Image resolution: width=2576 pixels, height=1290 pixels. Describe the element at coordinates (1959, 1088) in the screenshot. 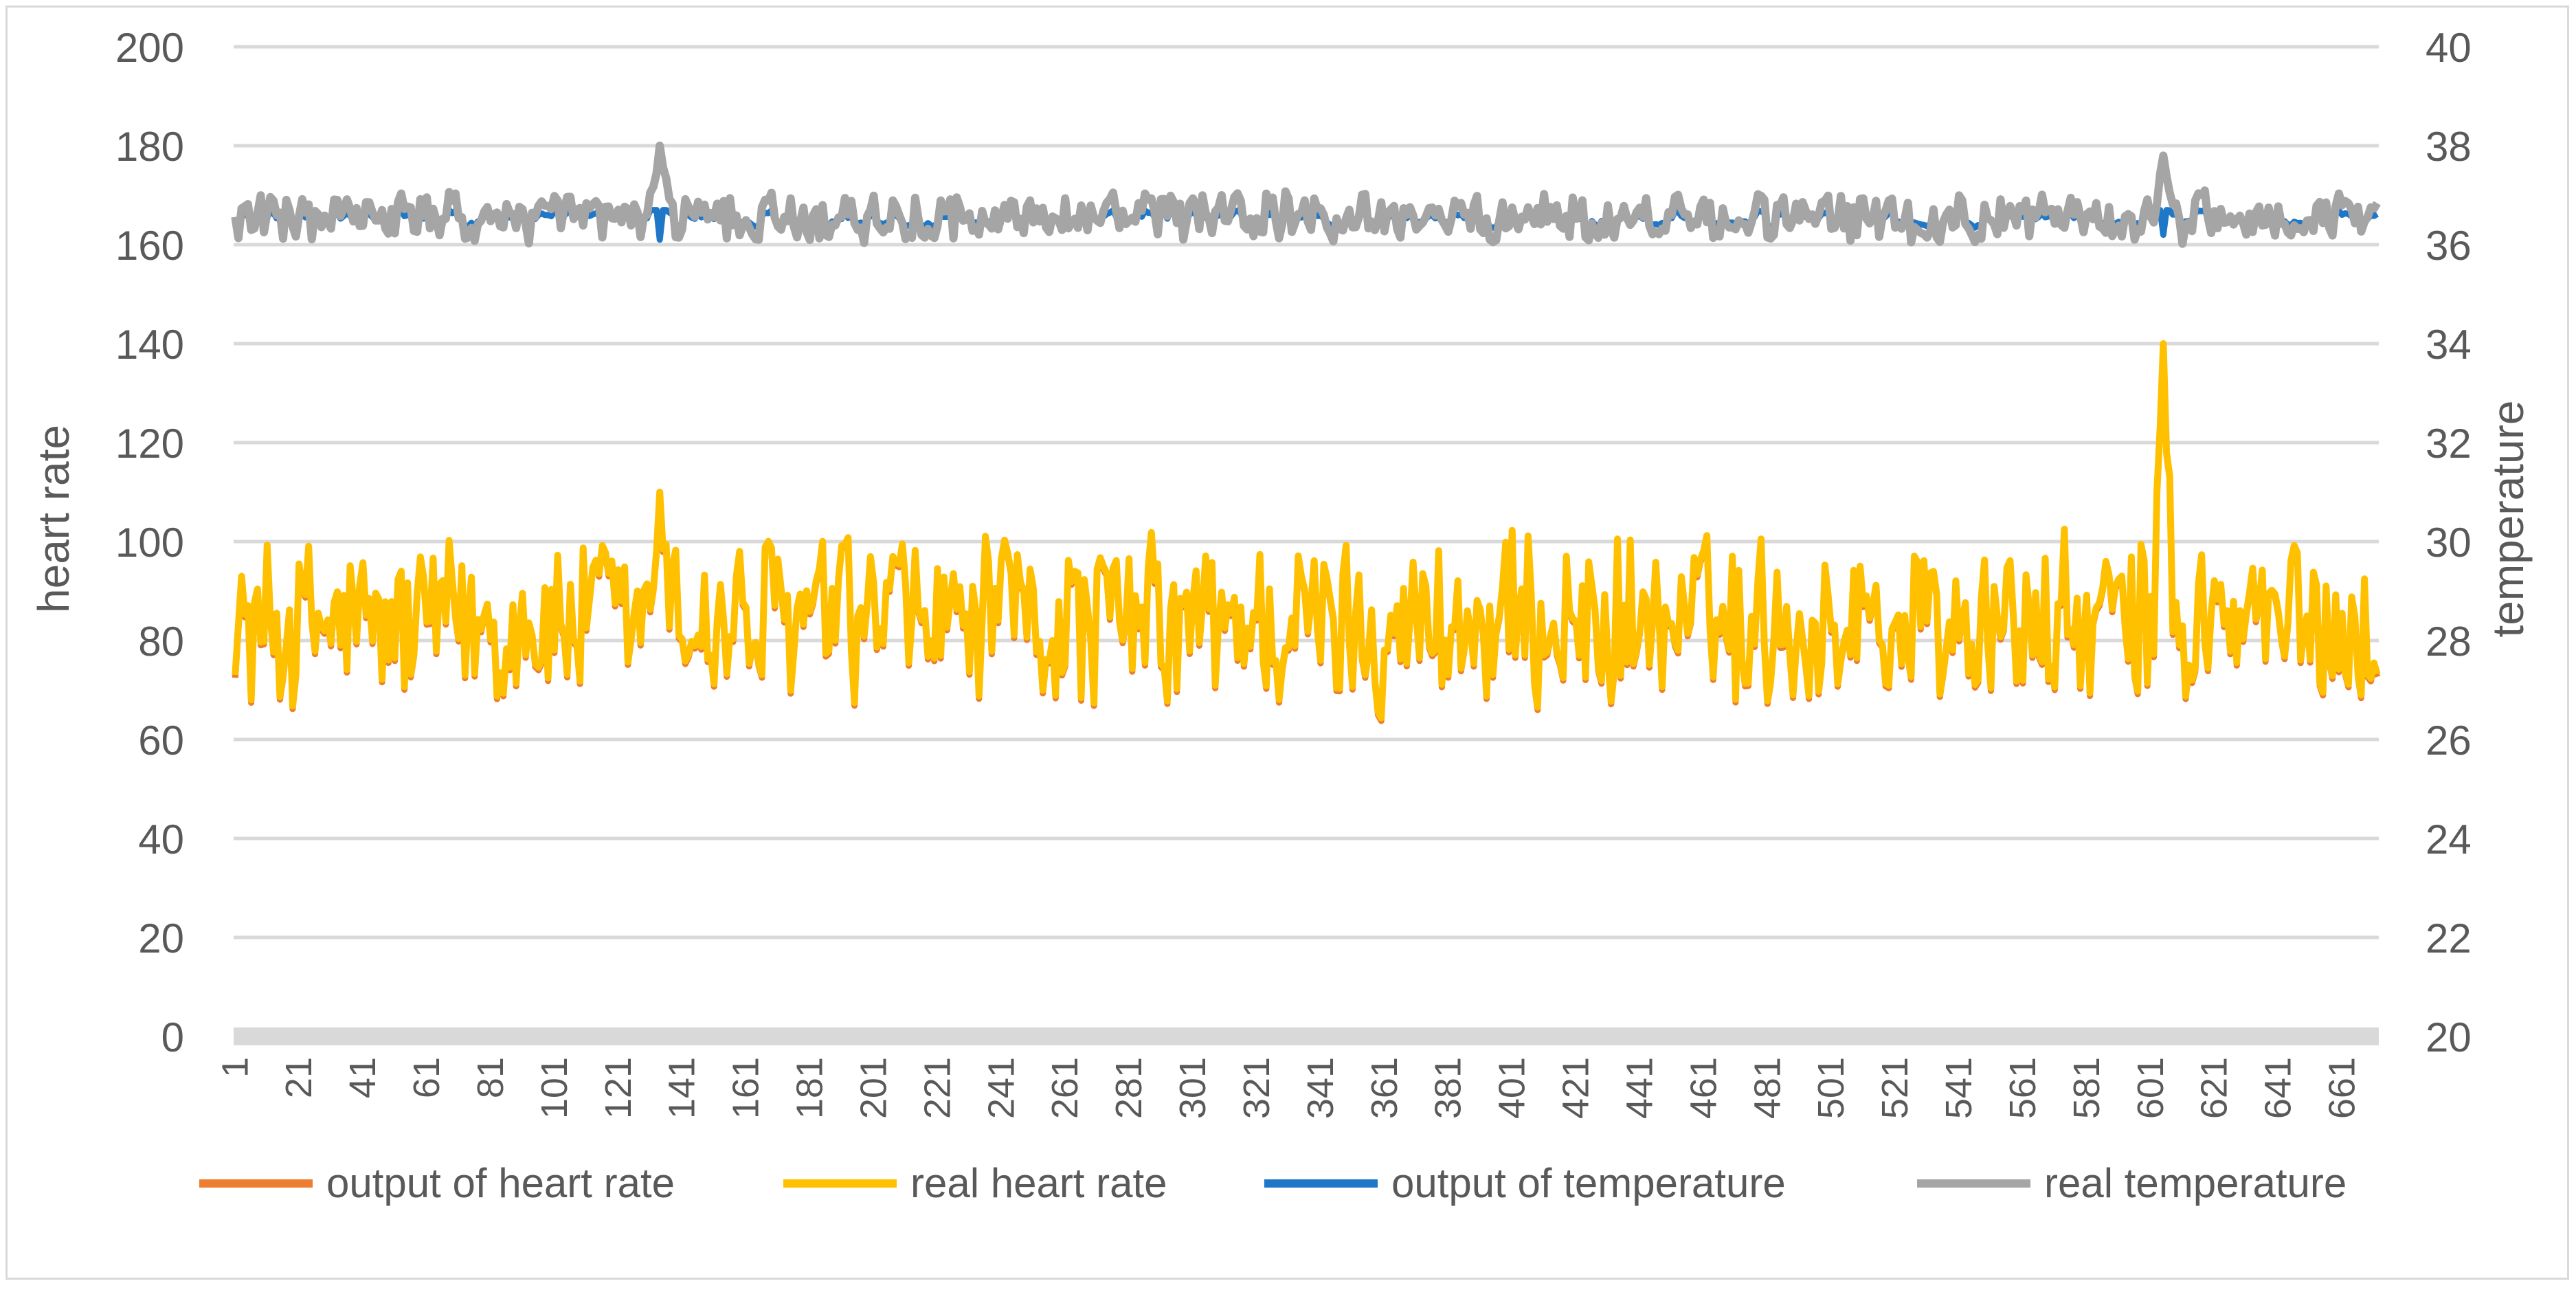

I see `x-tick-label: 541` at that location.